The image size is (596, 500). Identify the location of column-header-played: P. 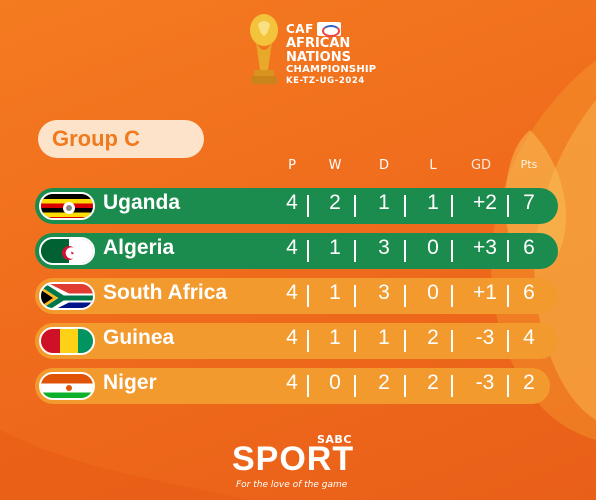
(292, 165).